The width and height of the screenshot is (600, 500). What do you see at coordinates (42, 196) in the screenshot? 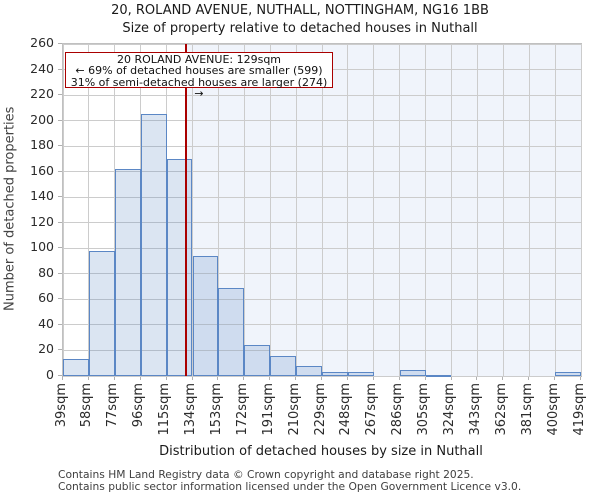
I see `y-tick-label: 140` at bounding box center [42, 196].